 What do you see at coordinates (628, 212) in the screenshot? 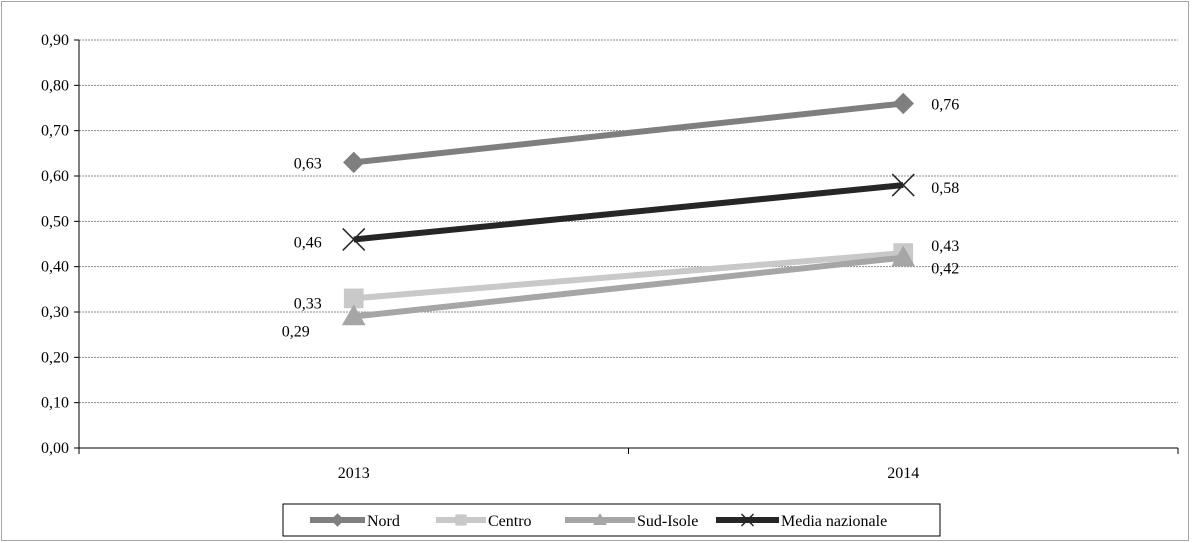
I see `series-line-media-nazionale` at bounding box center [628, 212].